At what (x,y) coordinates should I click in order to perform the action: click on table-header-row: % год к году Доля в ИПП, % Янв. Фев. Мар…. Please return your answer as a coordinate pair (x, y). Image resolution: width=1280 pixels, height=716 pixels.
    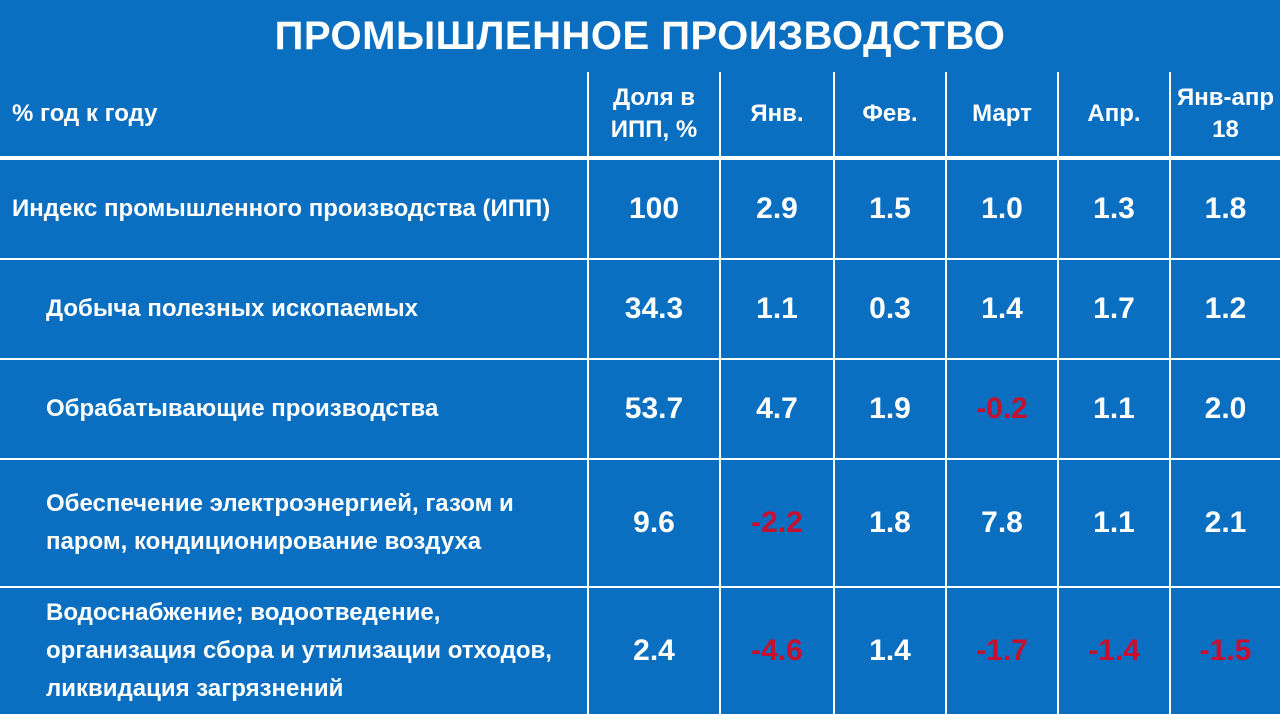
    Looking at the image, I should click on (640, 116).